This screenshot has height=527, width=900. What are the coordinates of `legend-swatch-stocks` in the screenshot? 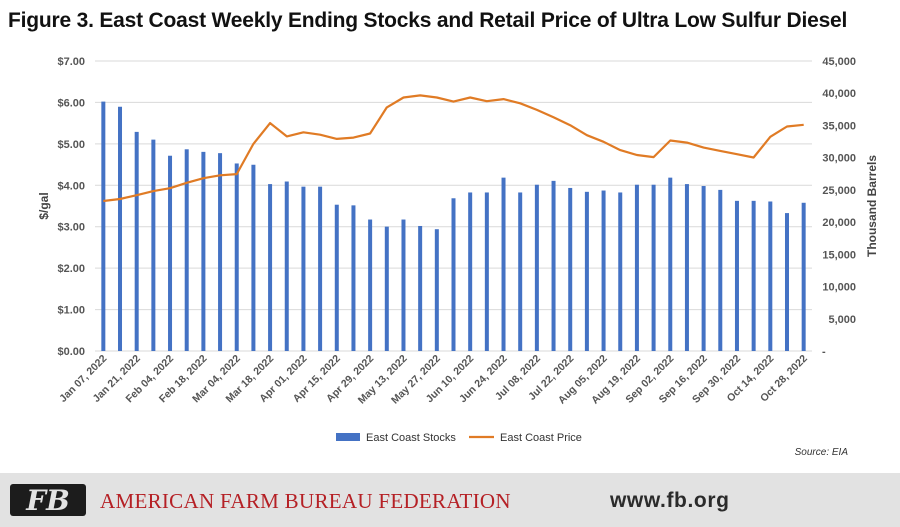 It's located at (348, 437).